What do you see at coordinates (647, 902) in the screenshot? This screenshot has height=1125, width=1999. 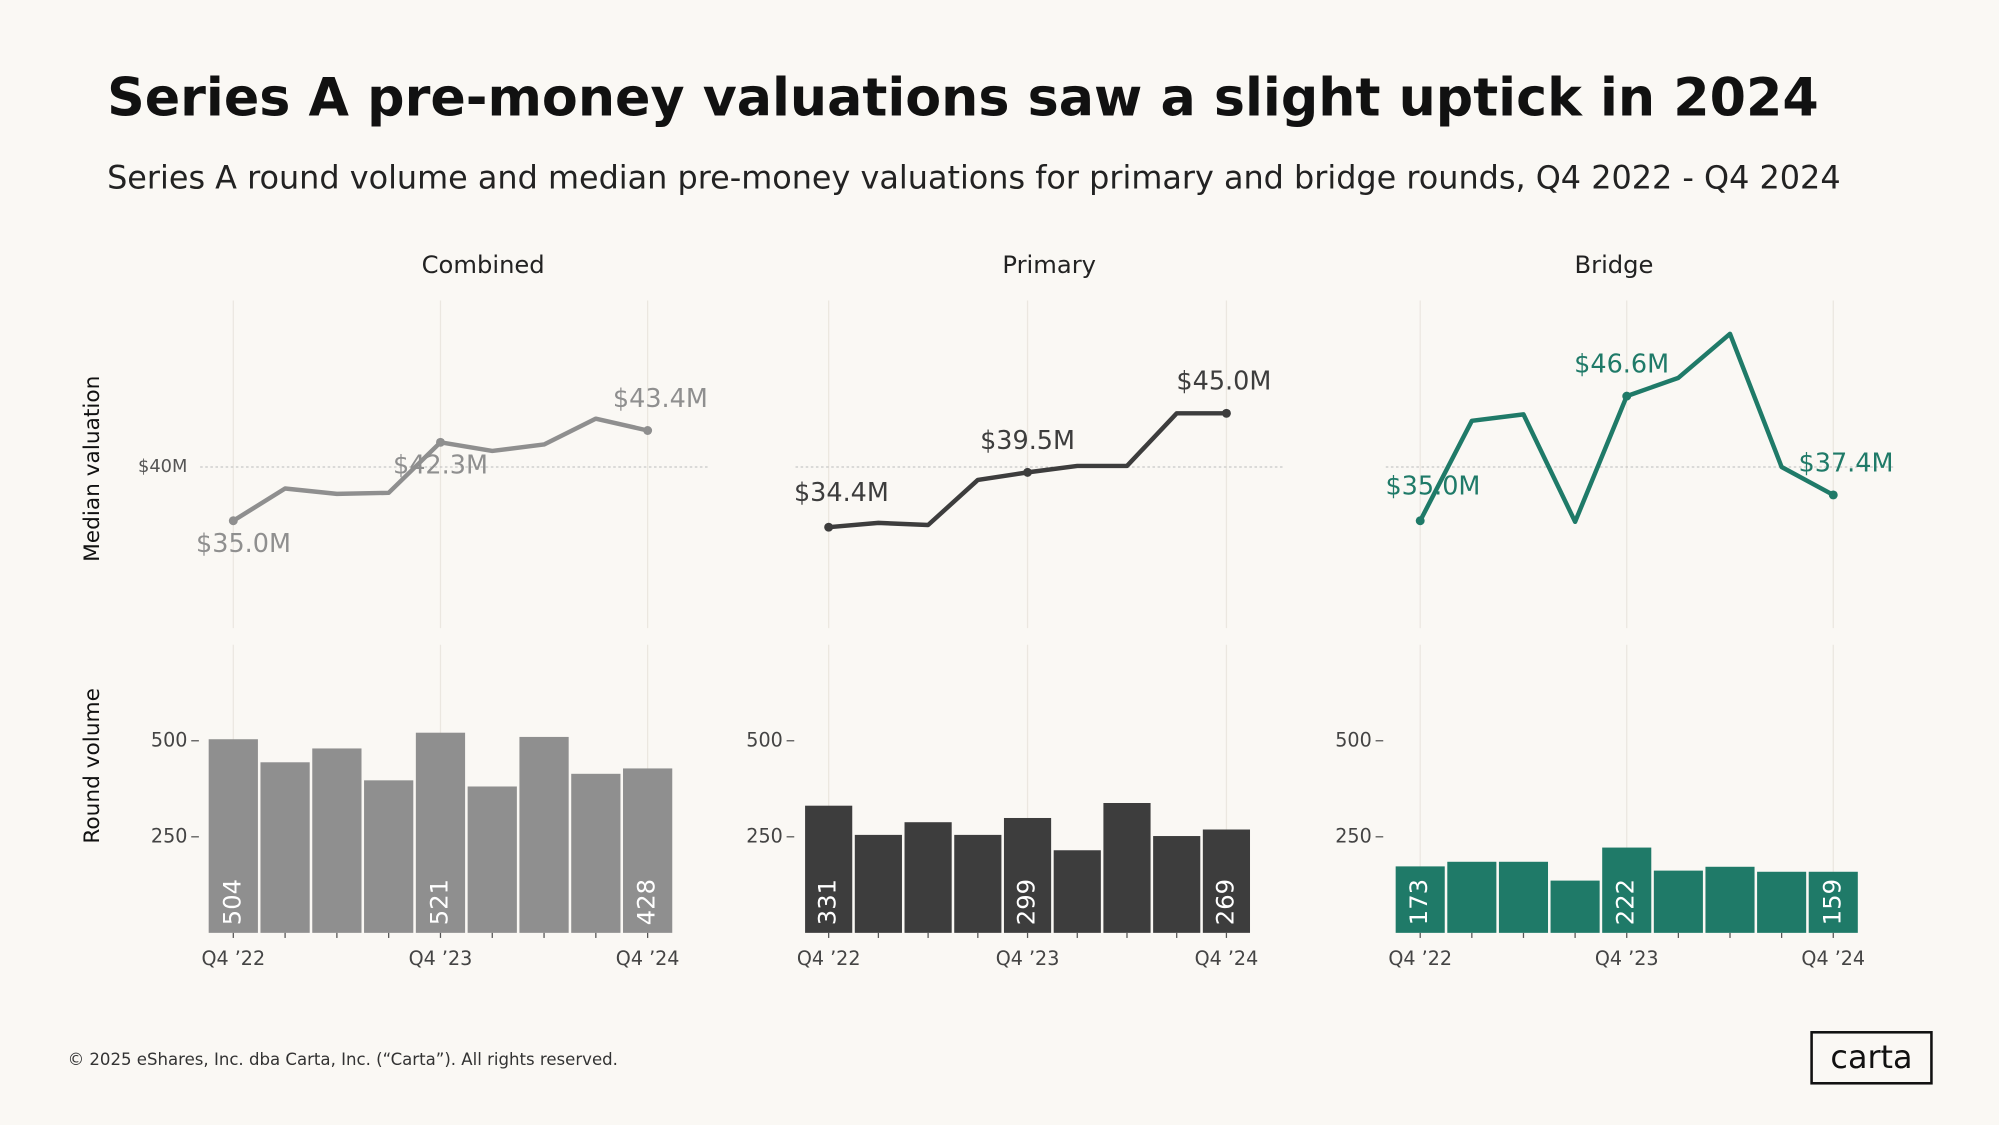 I see `value-label: 428` at bounding box center [647, 902].